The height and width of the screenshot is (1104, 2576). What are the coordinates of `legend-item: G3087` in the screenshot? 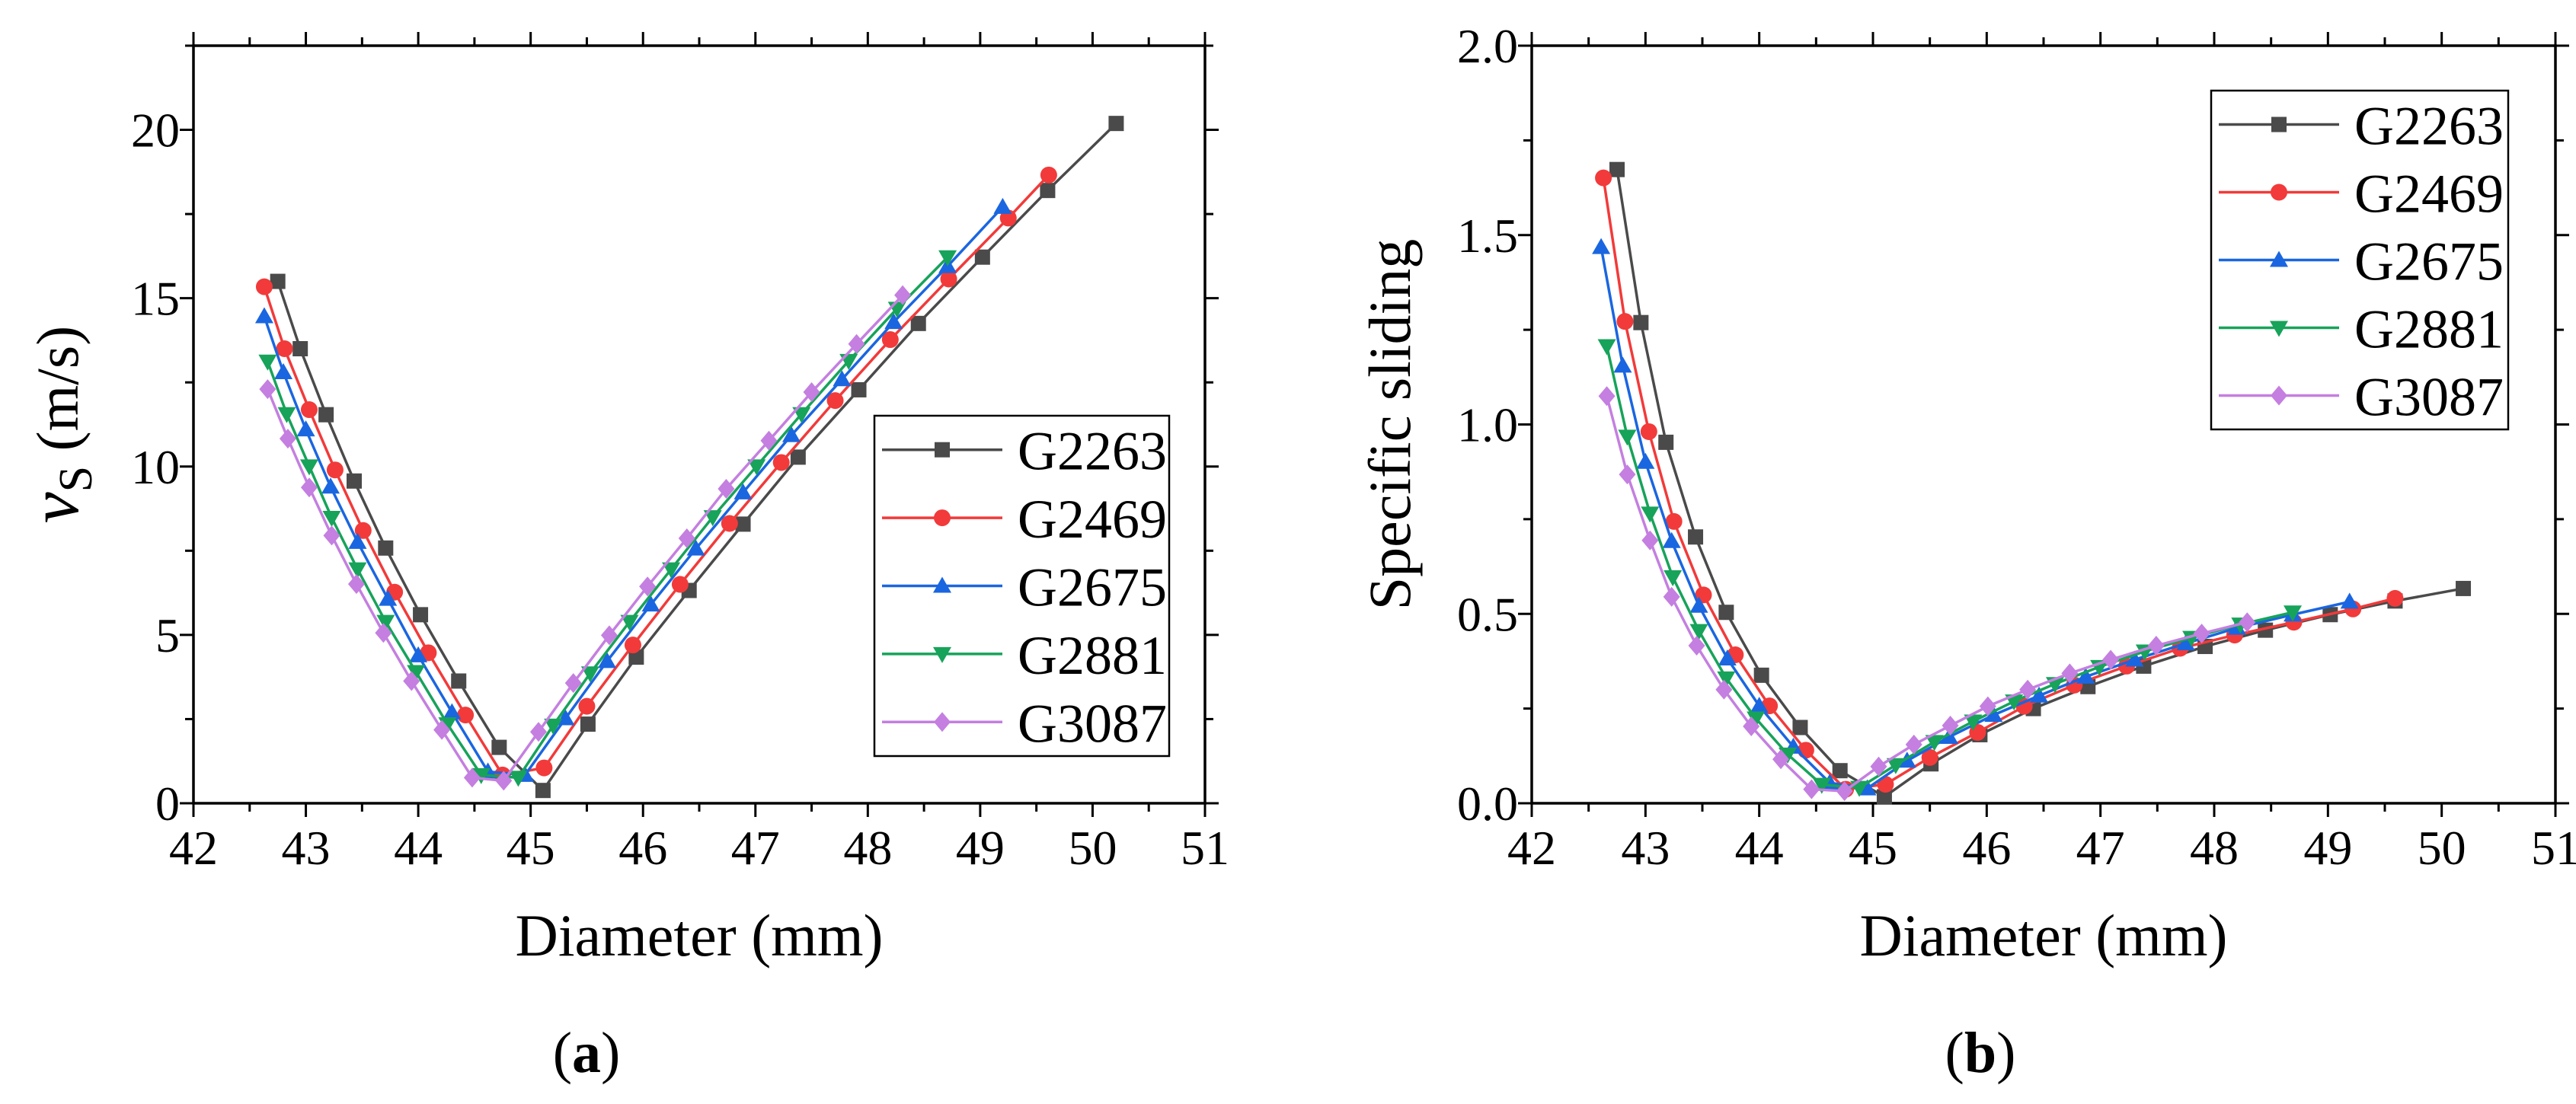 It's located at (1024, 723).